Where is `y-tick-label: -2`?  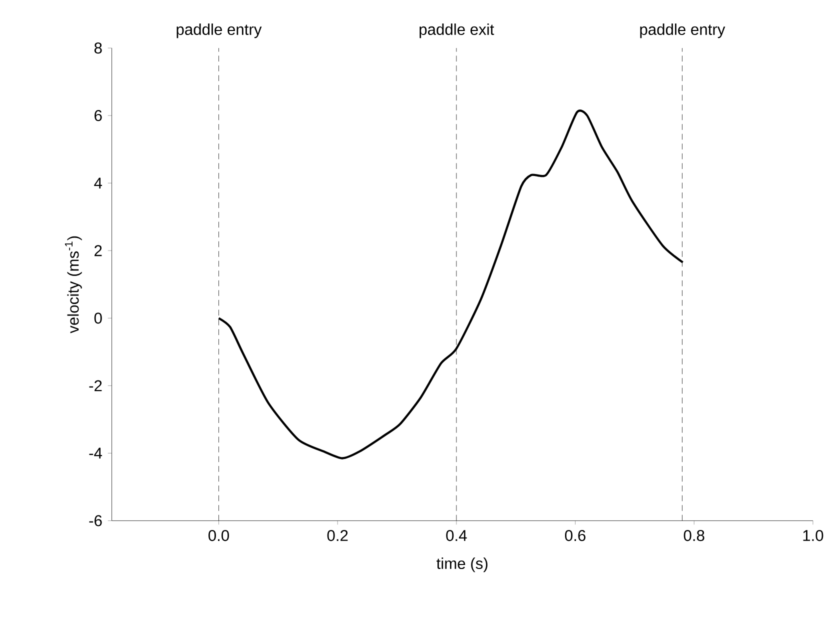
y-tick-label: -2 is located at coordinates (95, 386).